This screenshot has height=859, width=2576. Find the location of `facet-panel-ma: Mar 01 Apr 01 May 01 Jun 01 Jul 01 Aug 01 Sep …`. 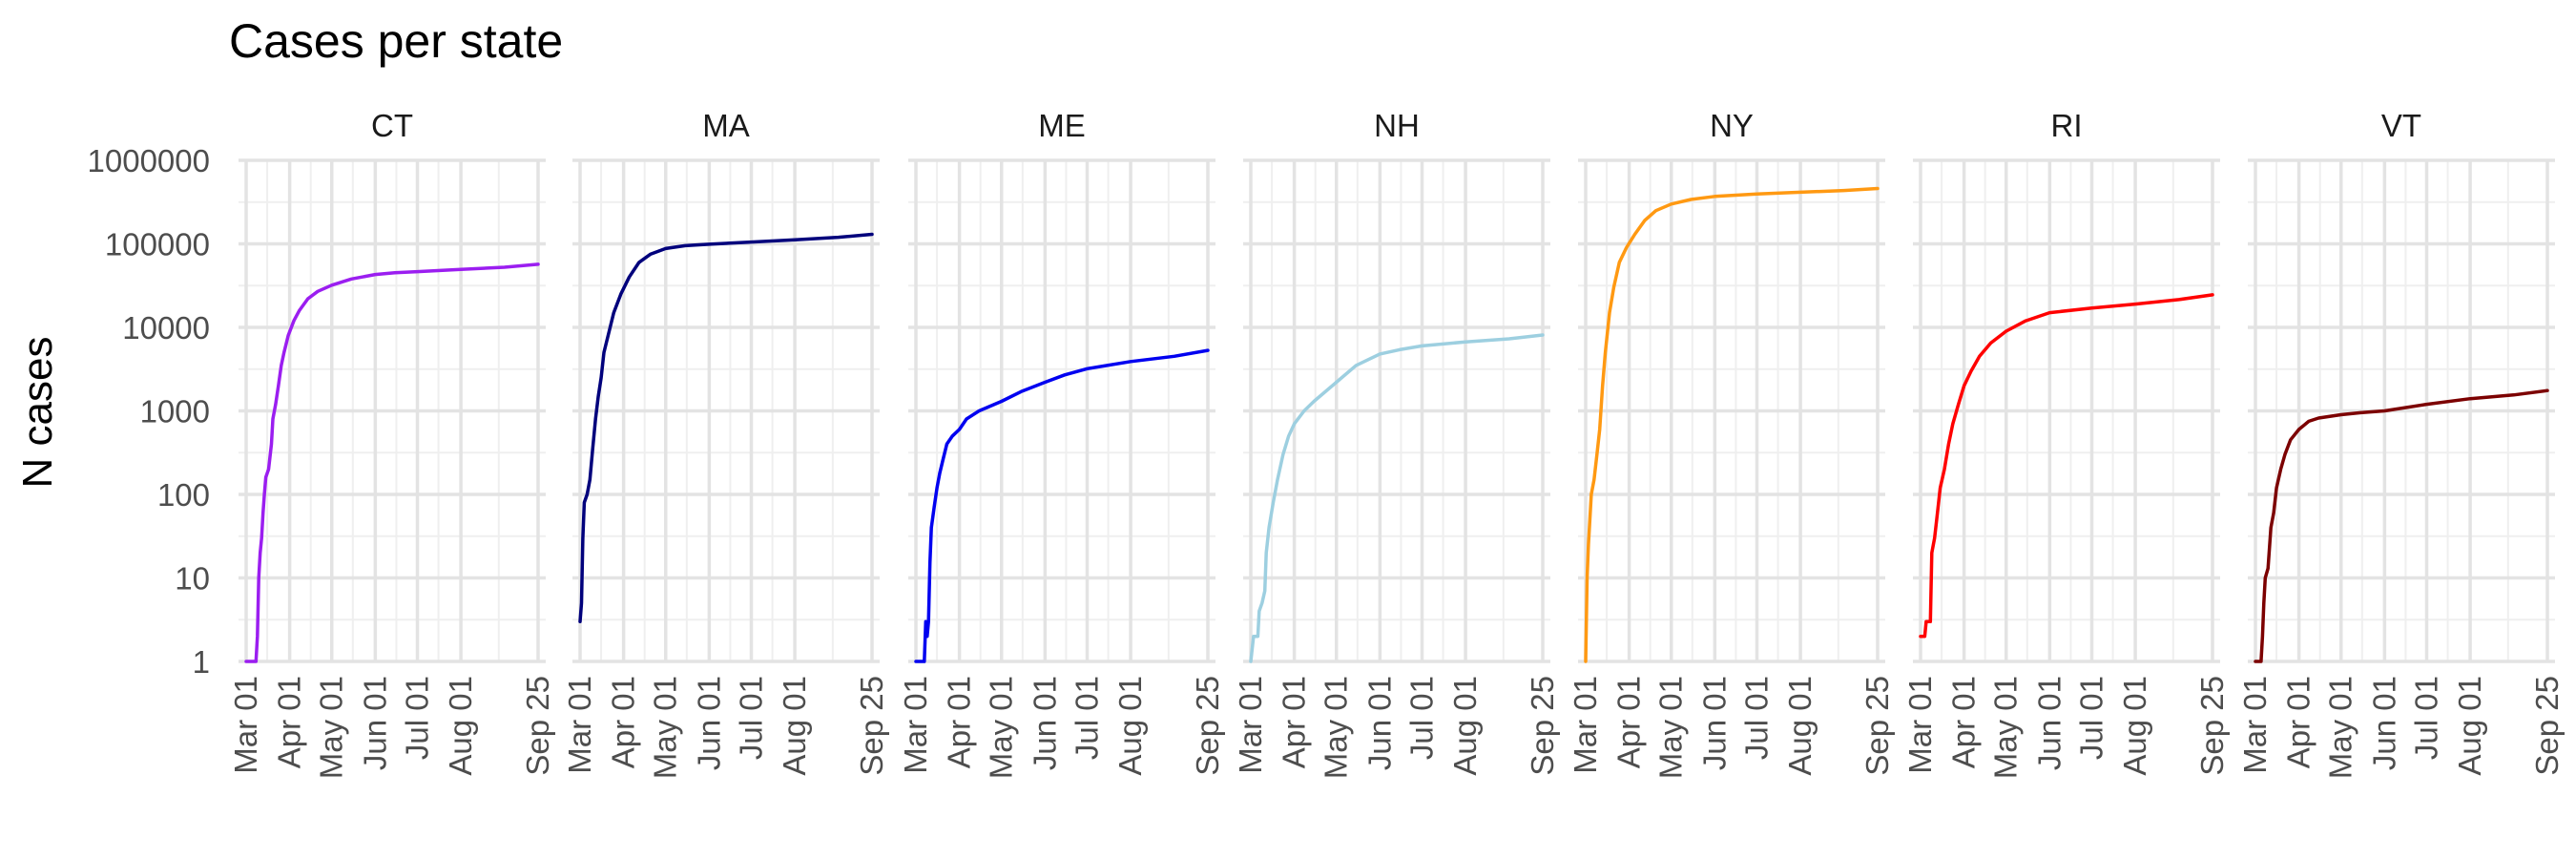

facet-panel-ma: Mar 01 Apr 01 May 01 Jun 01 Jul 01 Aug 01 Sep … is located at coordinates (725, 443).